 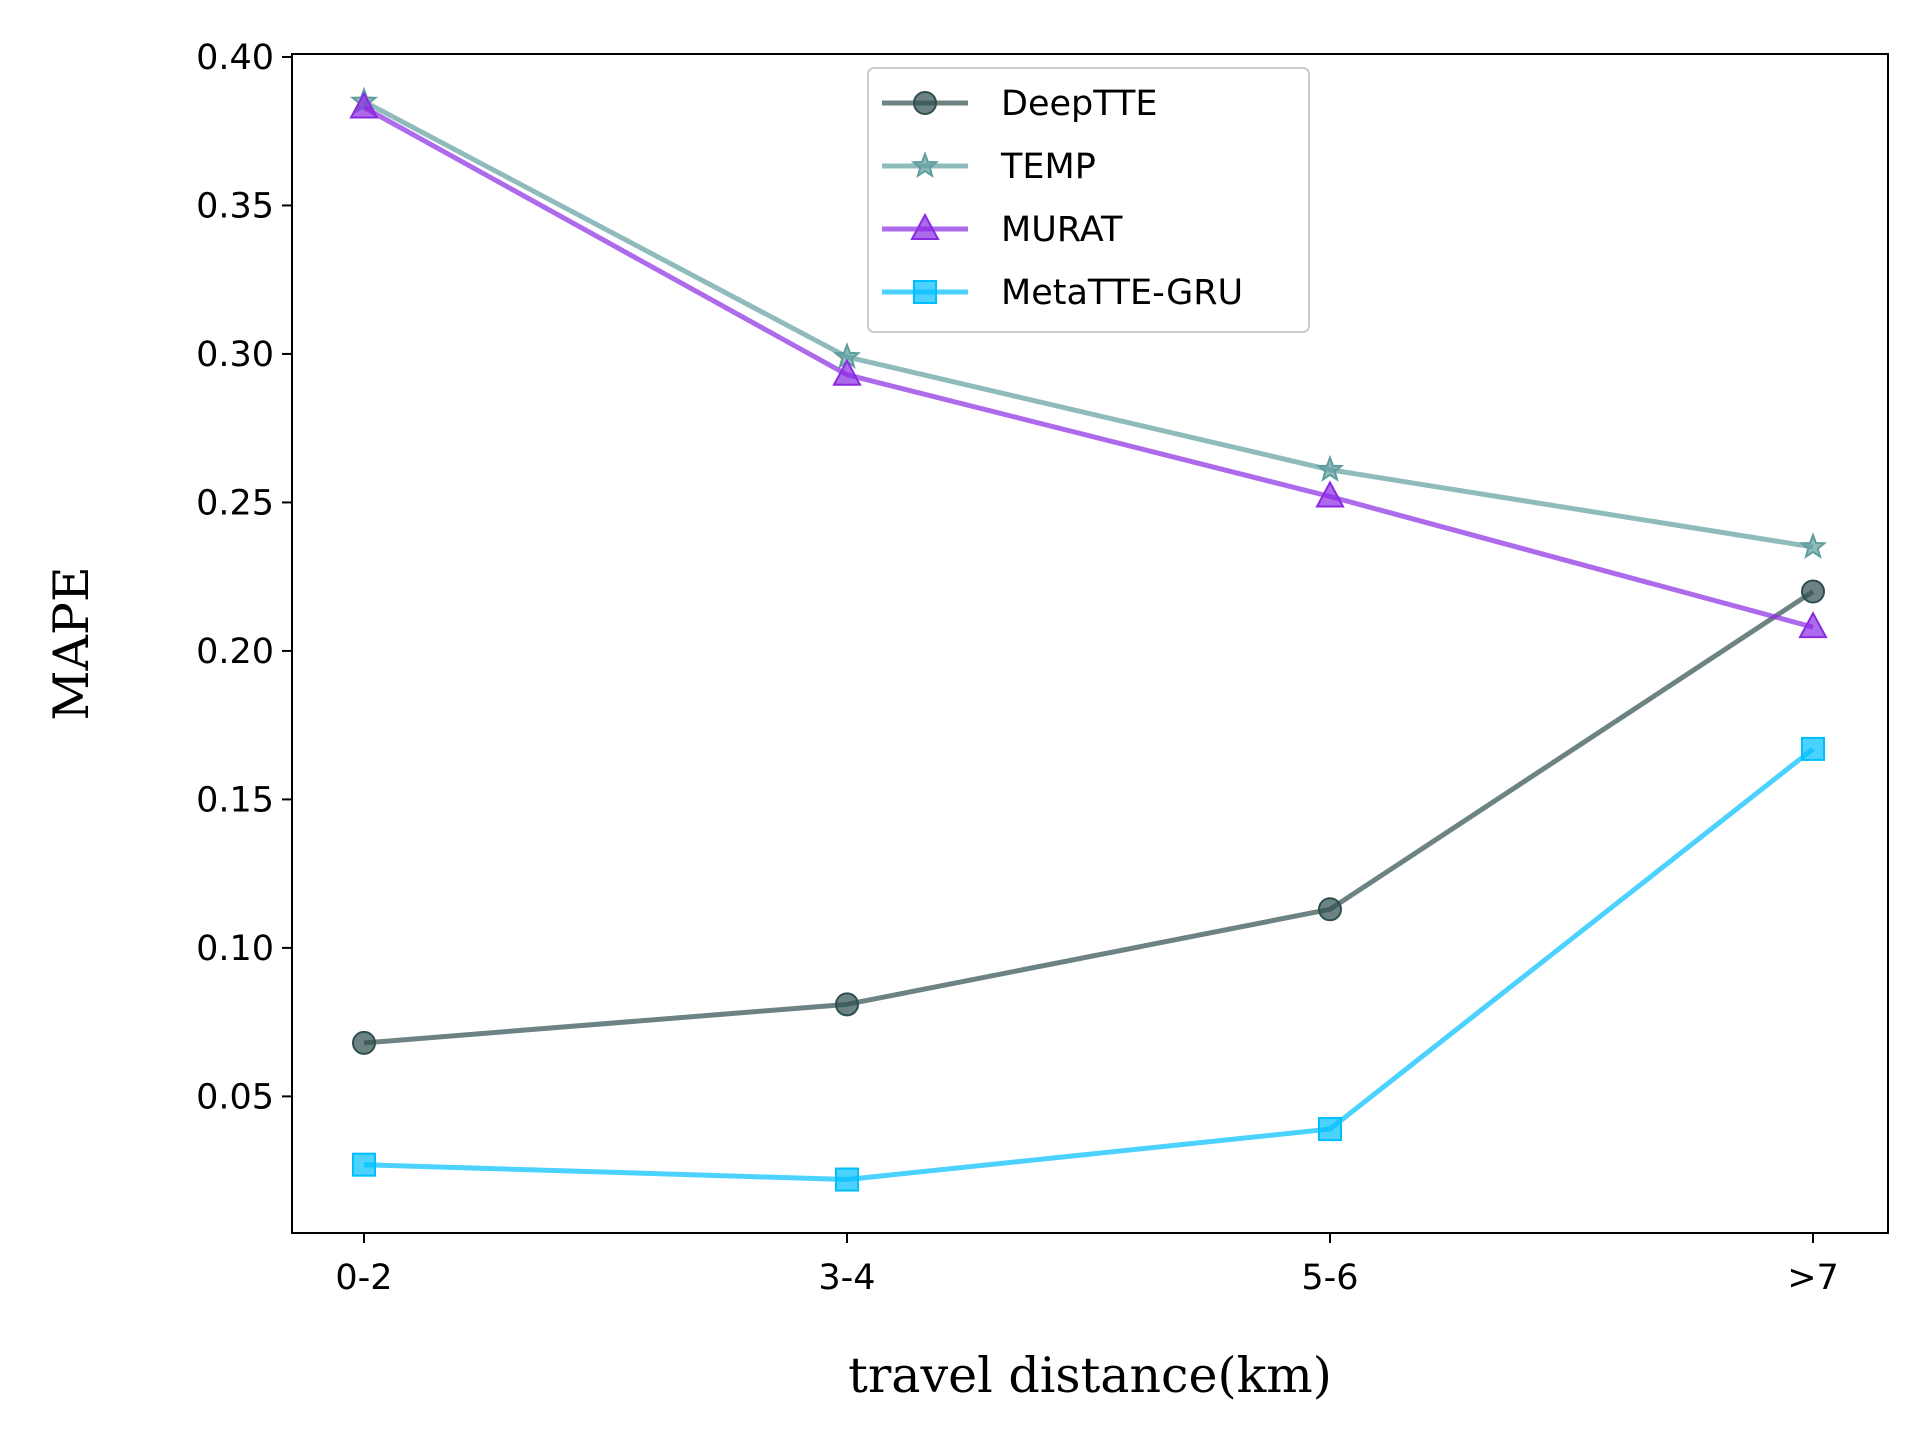 I want to click on y-tick-label: 0.30, so click(x=235, y=355).